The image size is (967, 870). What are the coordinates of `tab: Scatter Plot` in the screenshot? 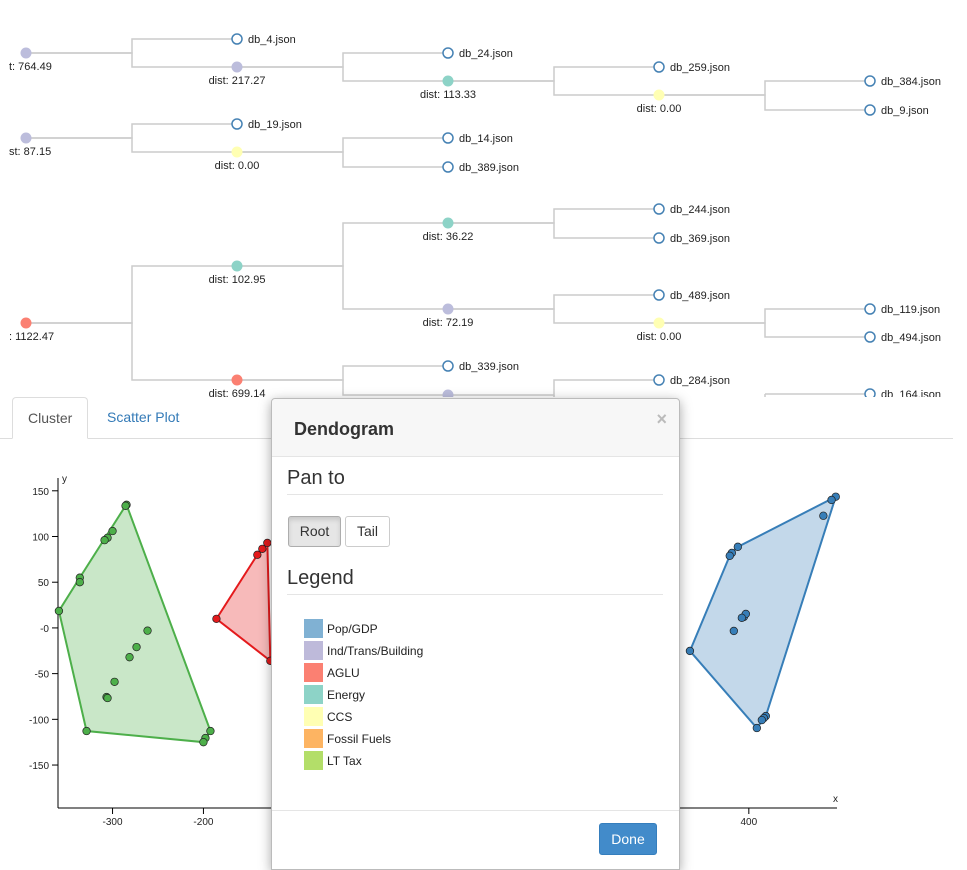 It's located at (143, 417).